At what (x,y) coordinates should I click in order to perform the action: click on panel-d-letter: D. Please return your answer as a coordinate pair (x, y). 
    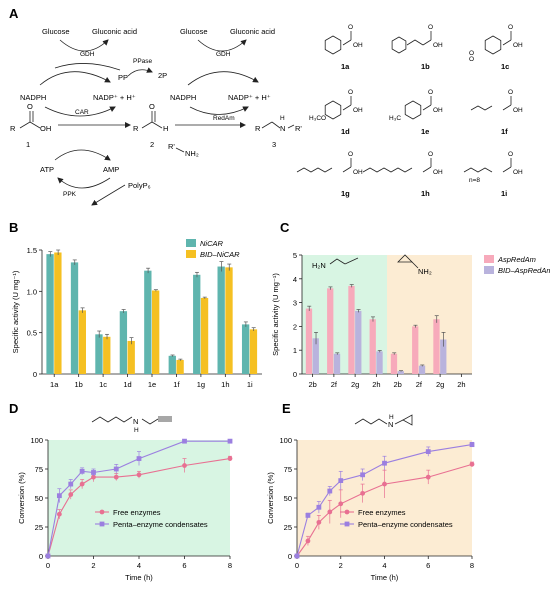
    Looking at the image, I should click on (13, 408).